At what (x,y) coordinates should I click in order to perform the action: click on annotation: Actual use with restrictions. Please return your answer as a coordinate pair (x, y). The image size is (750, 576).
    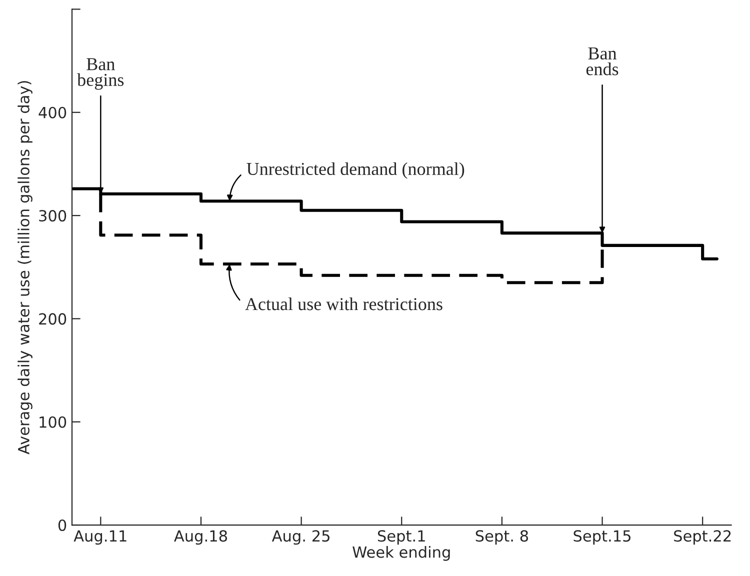
    Looking at the image, I should click on (343, 304).